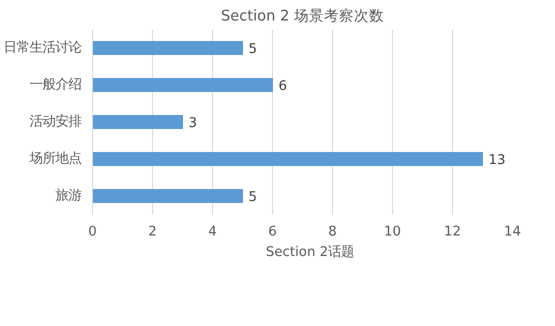 The height and width of the screenshot is (326, 555). I want to click on chart-title: Section 2 场景考察次数, so click(302, 16).